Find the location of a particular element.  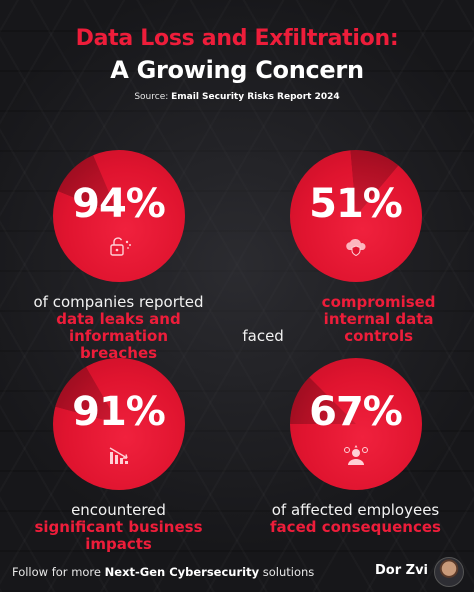

stat-highlight: significant business impacts is located at coordinates (118, 535).